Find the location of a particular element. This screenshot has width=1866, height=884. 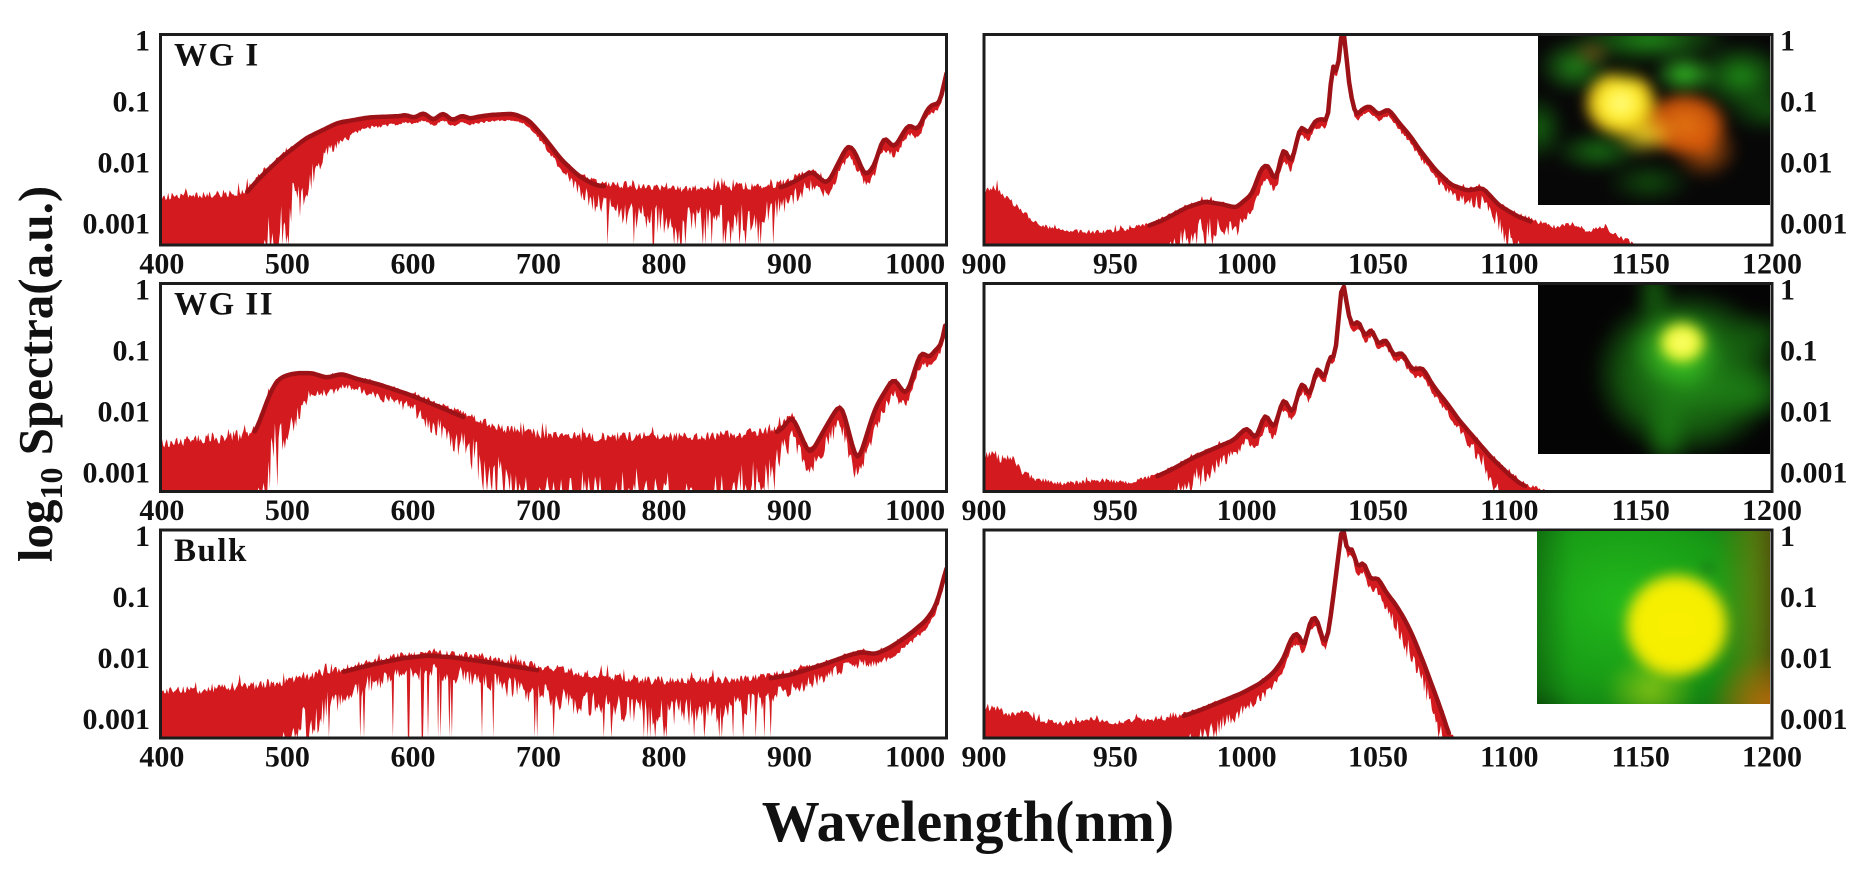

svg-text: WG II is located at coordinates (224, 305).